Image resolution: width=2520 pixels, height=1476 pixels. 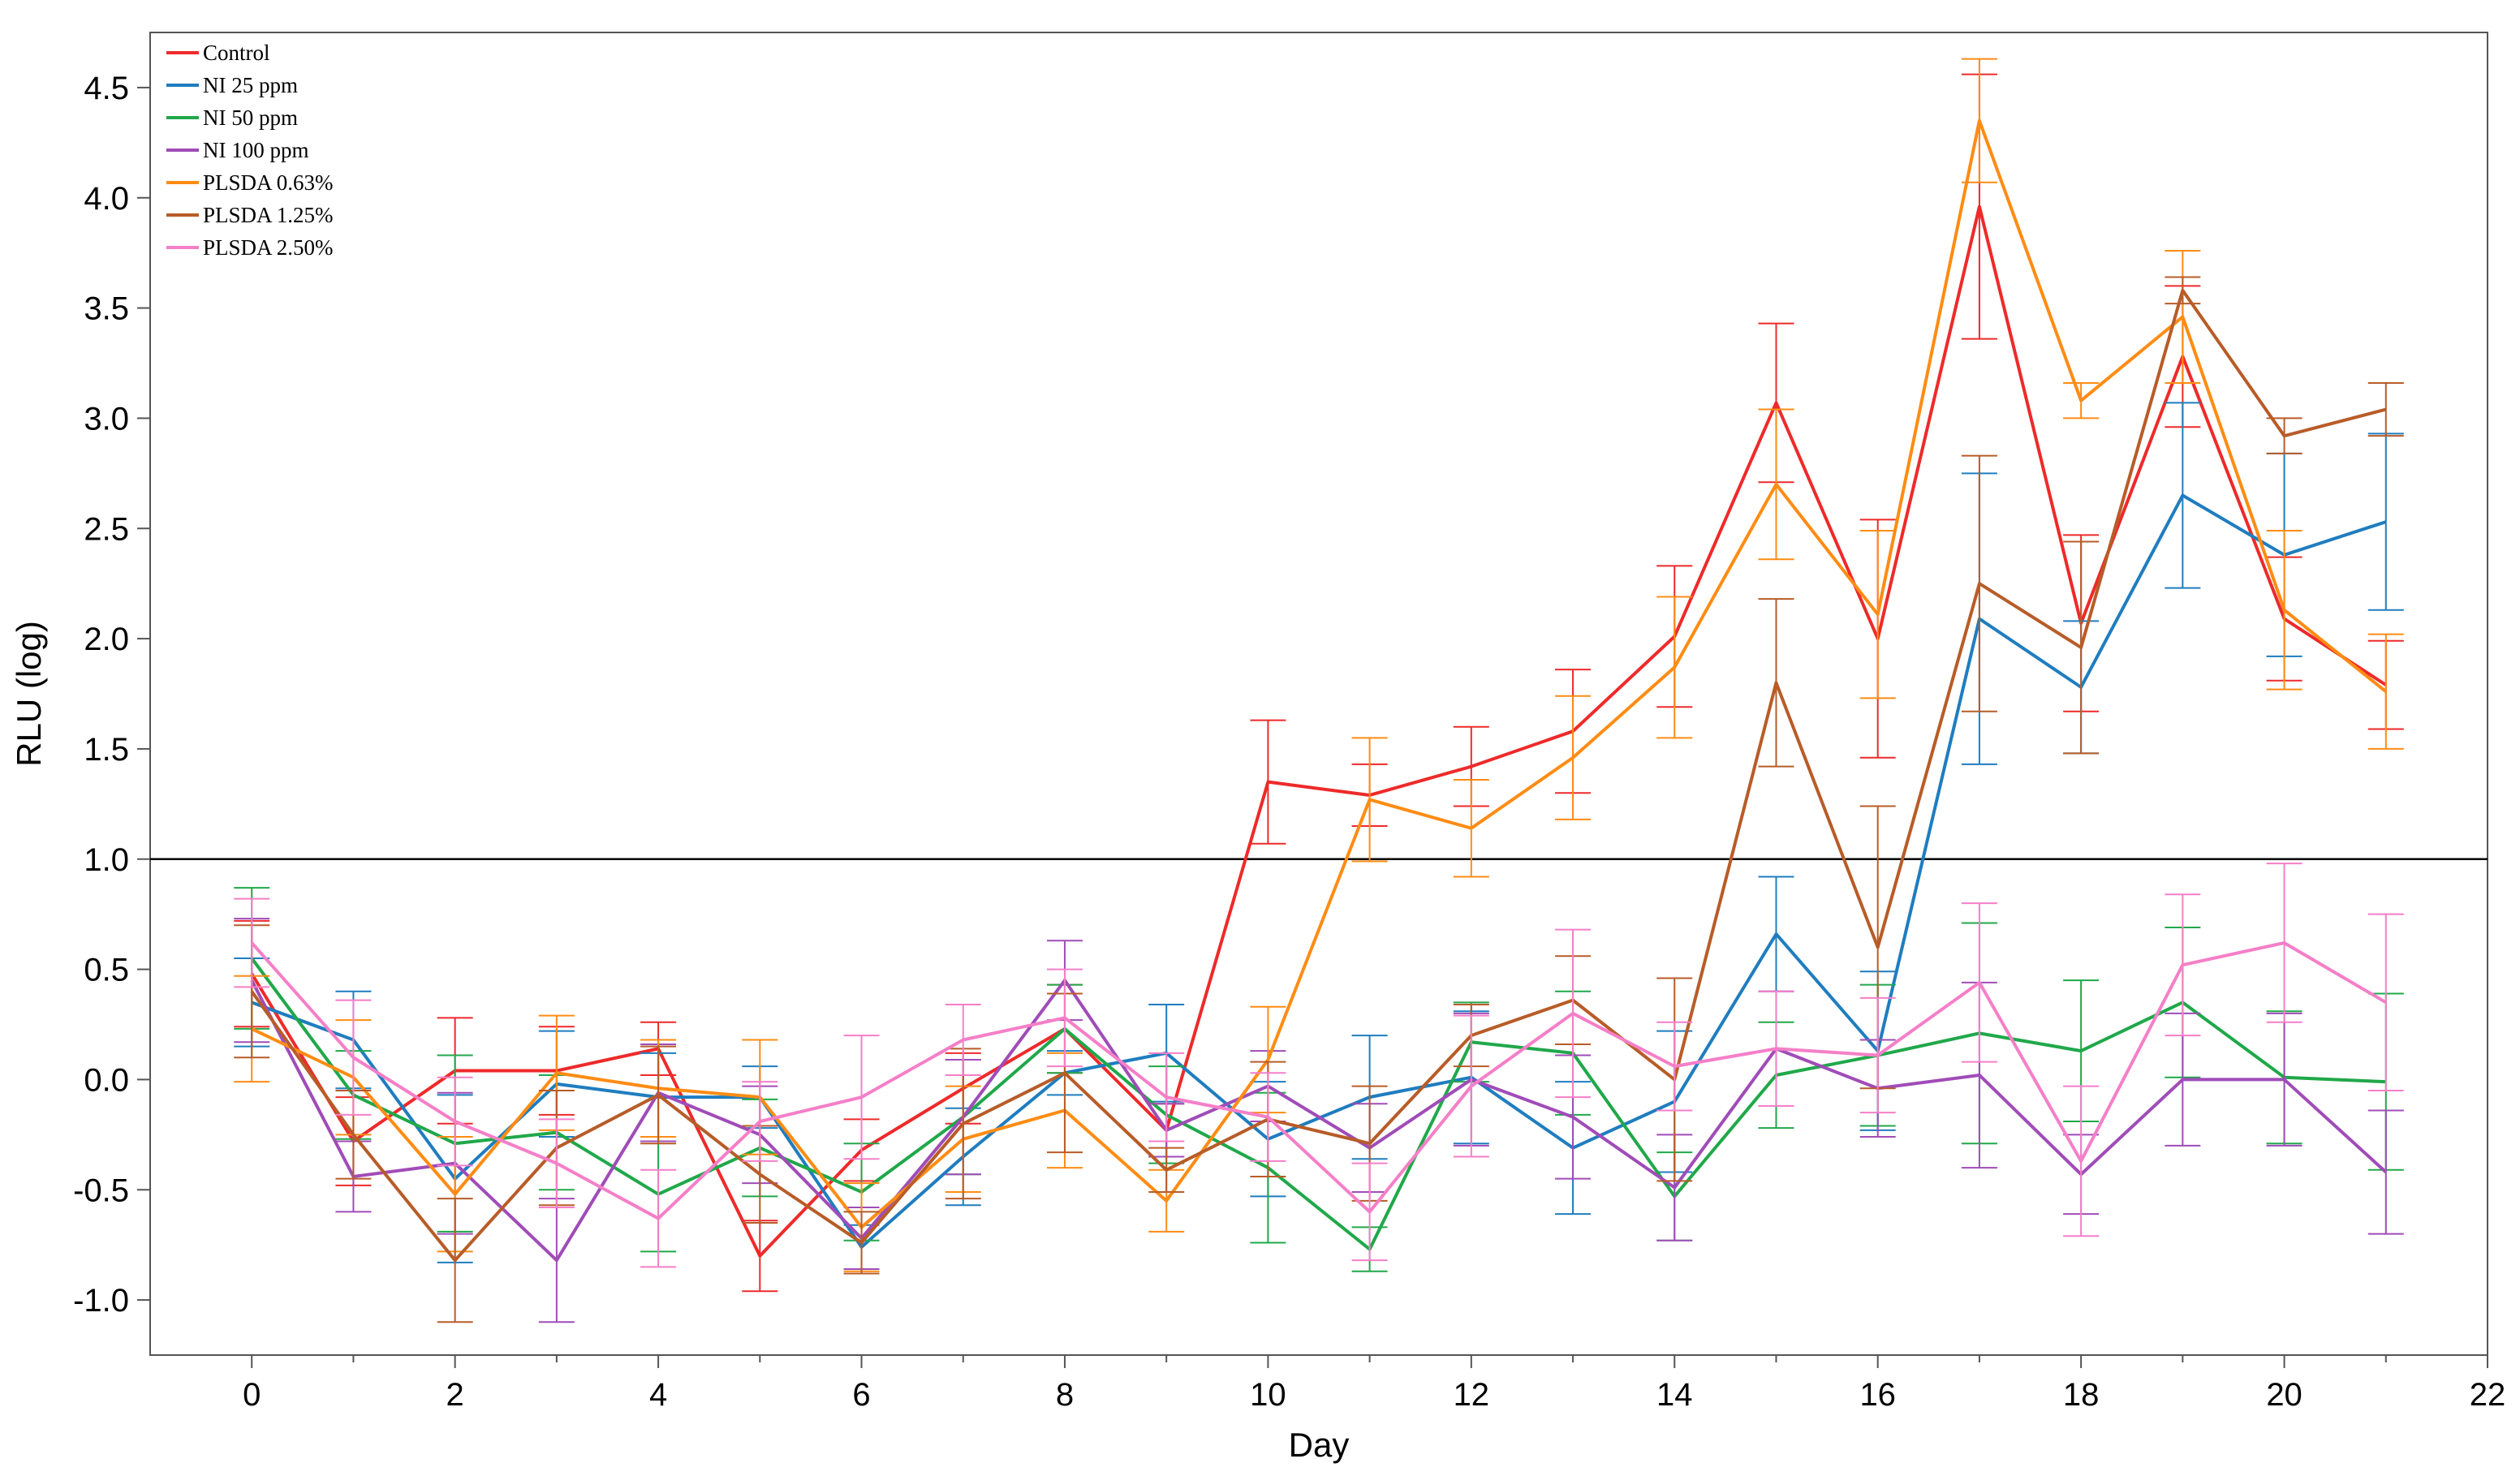 What do you see at coordinates (658, 1395) in the screenshot?
I see `x-tick-label: 4` at bounding box center [658, 1395].